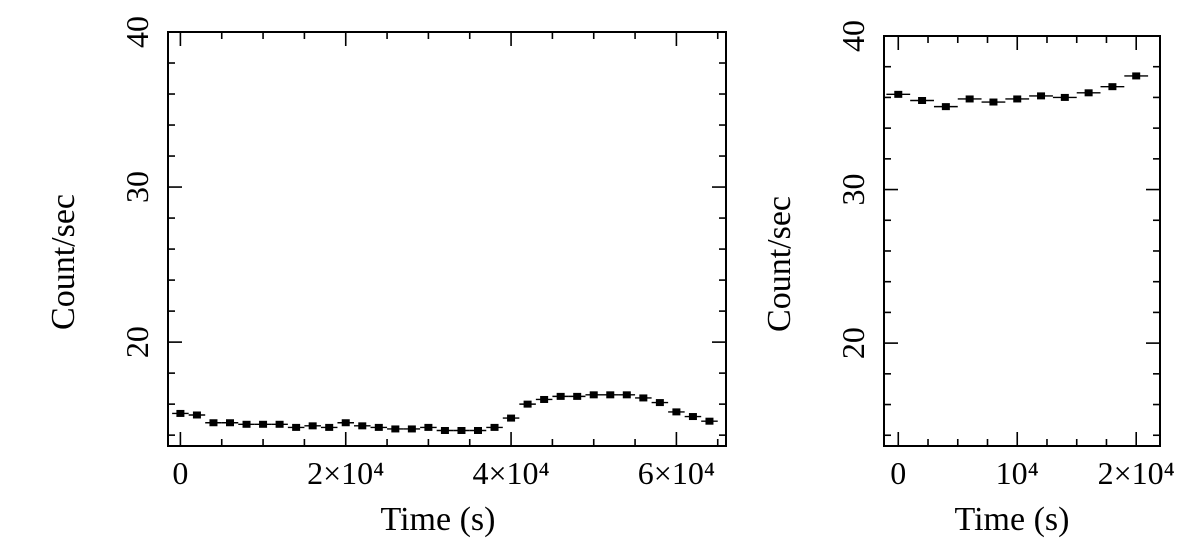 This screenshot has height=542, width=1200. Describe the element at coordinates (676, 473) in the screenshot. I see `left-x-tick-label: 6×10⁴` at that location.